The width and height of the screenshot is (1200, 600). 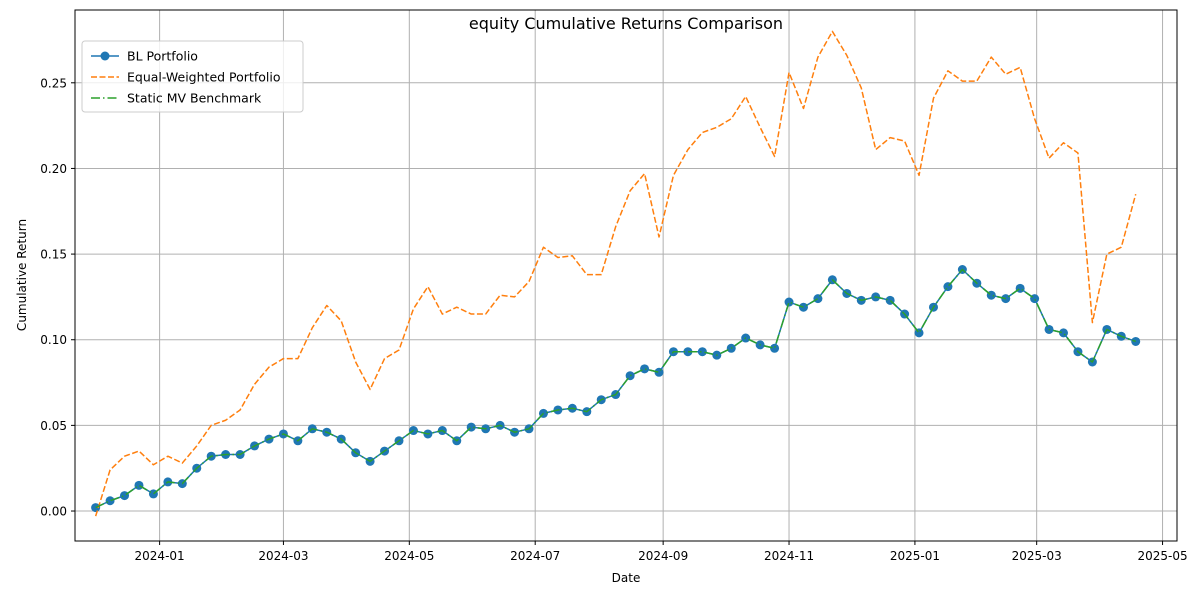 What do you see at coordinates (53, 255) in the screenshot?
I see `y-tick-label: 0.15` at bounding box center [53, 255].